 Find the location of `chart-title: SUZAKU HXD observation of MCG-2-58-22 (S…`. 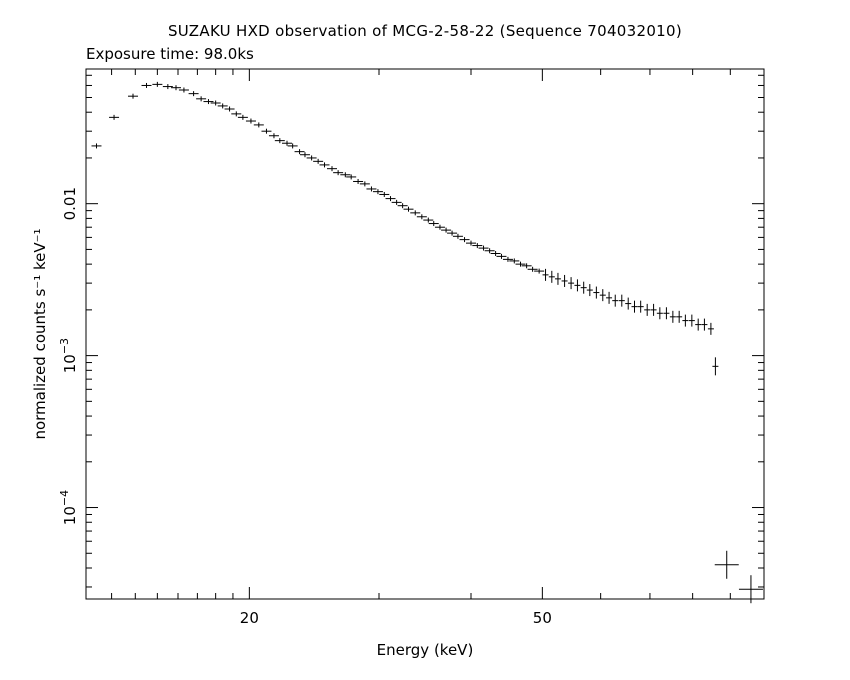

chart-title: SUZAKU HXD observation of MCG-2-58-22 (S… is located at coordinates (425, 31).